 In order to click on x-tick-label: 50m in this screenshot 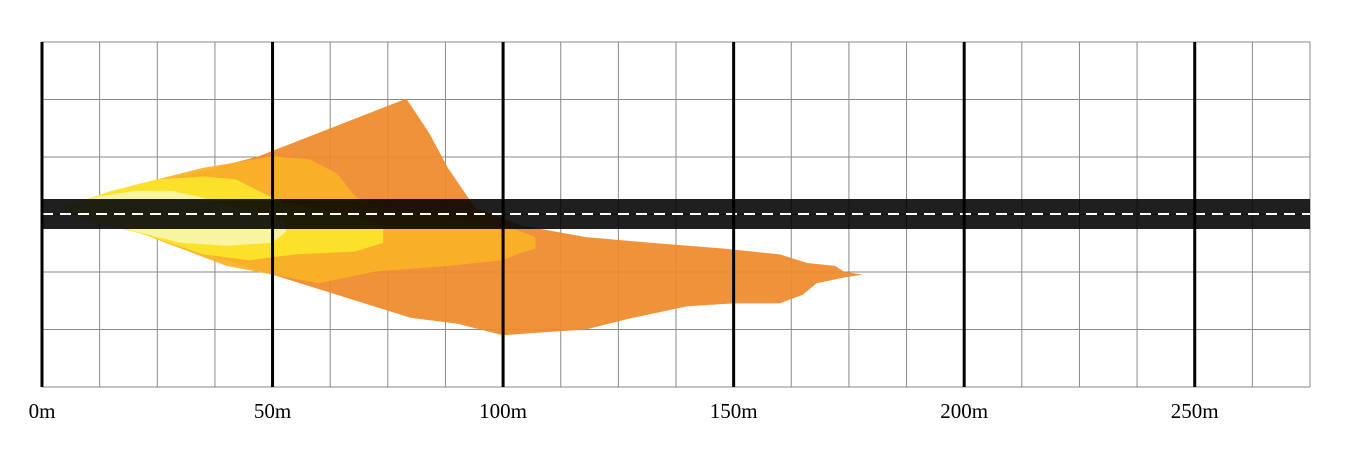, I will do `click(272, 411)`.